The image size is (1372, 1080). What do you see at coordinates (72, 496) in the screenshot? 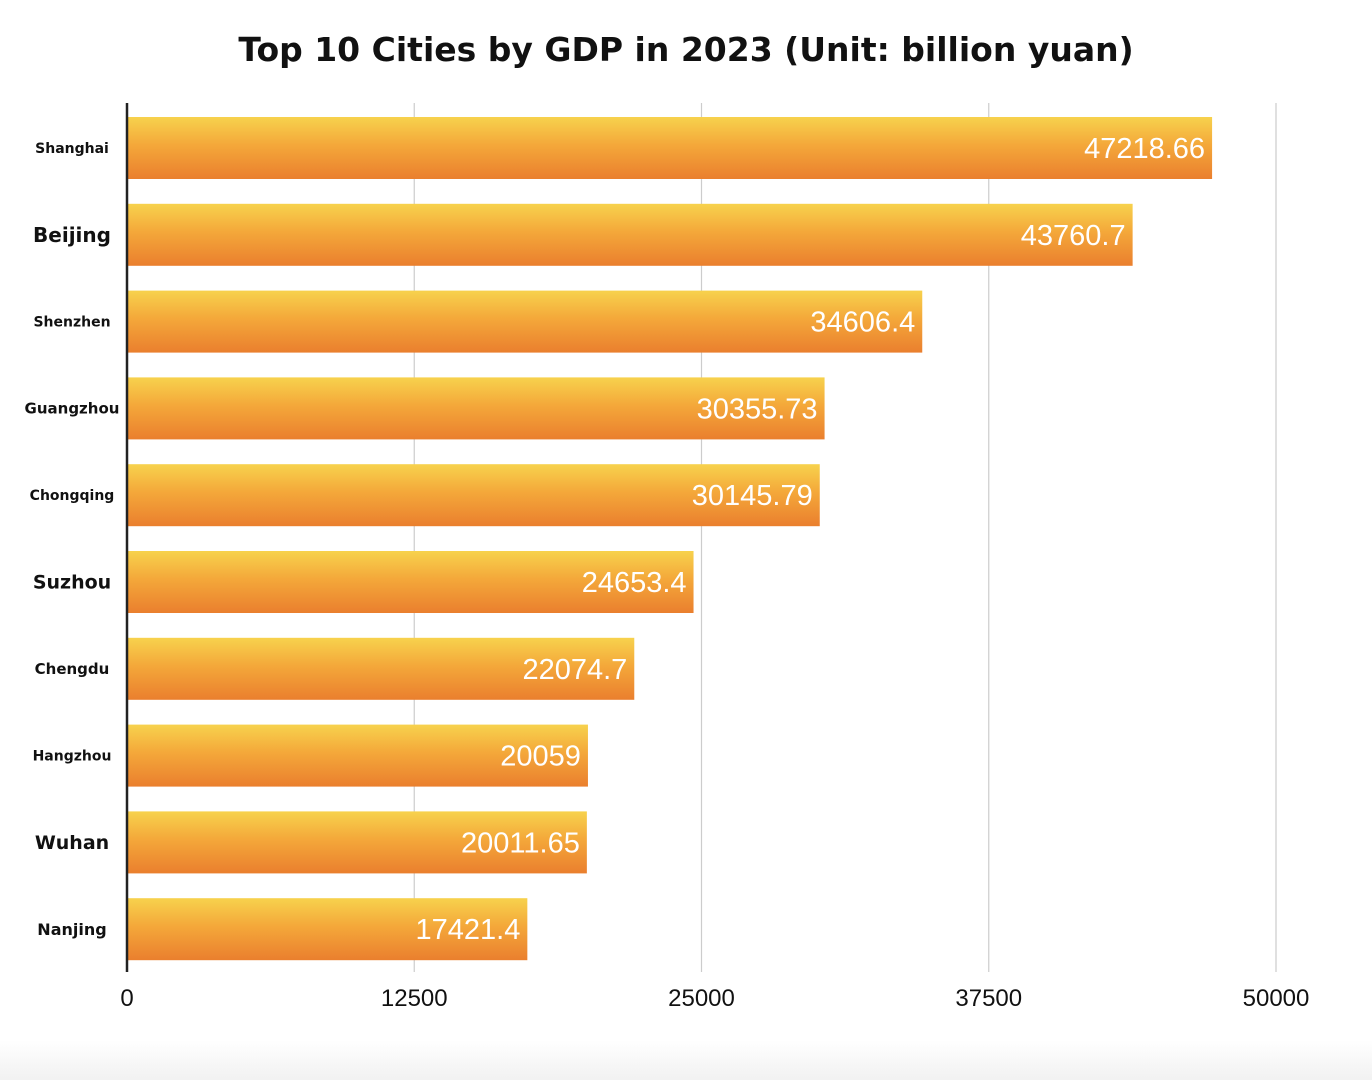
I see `y-category-label: Chongqing` at bounding box center [72, 496].